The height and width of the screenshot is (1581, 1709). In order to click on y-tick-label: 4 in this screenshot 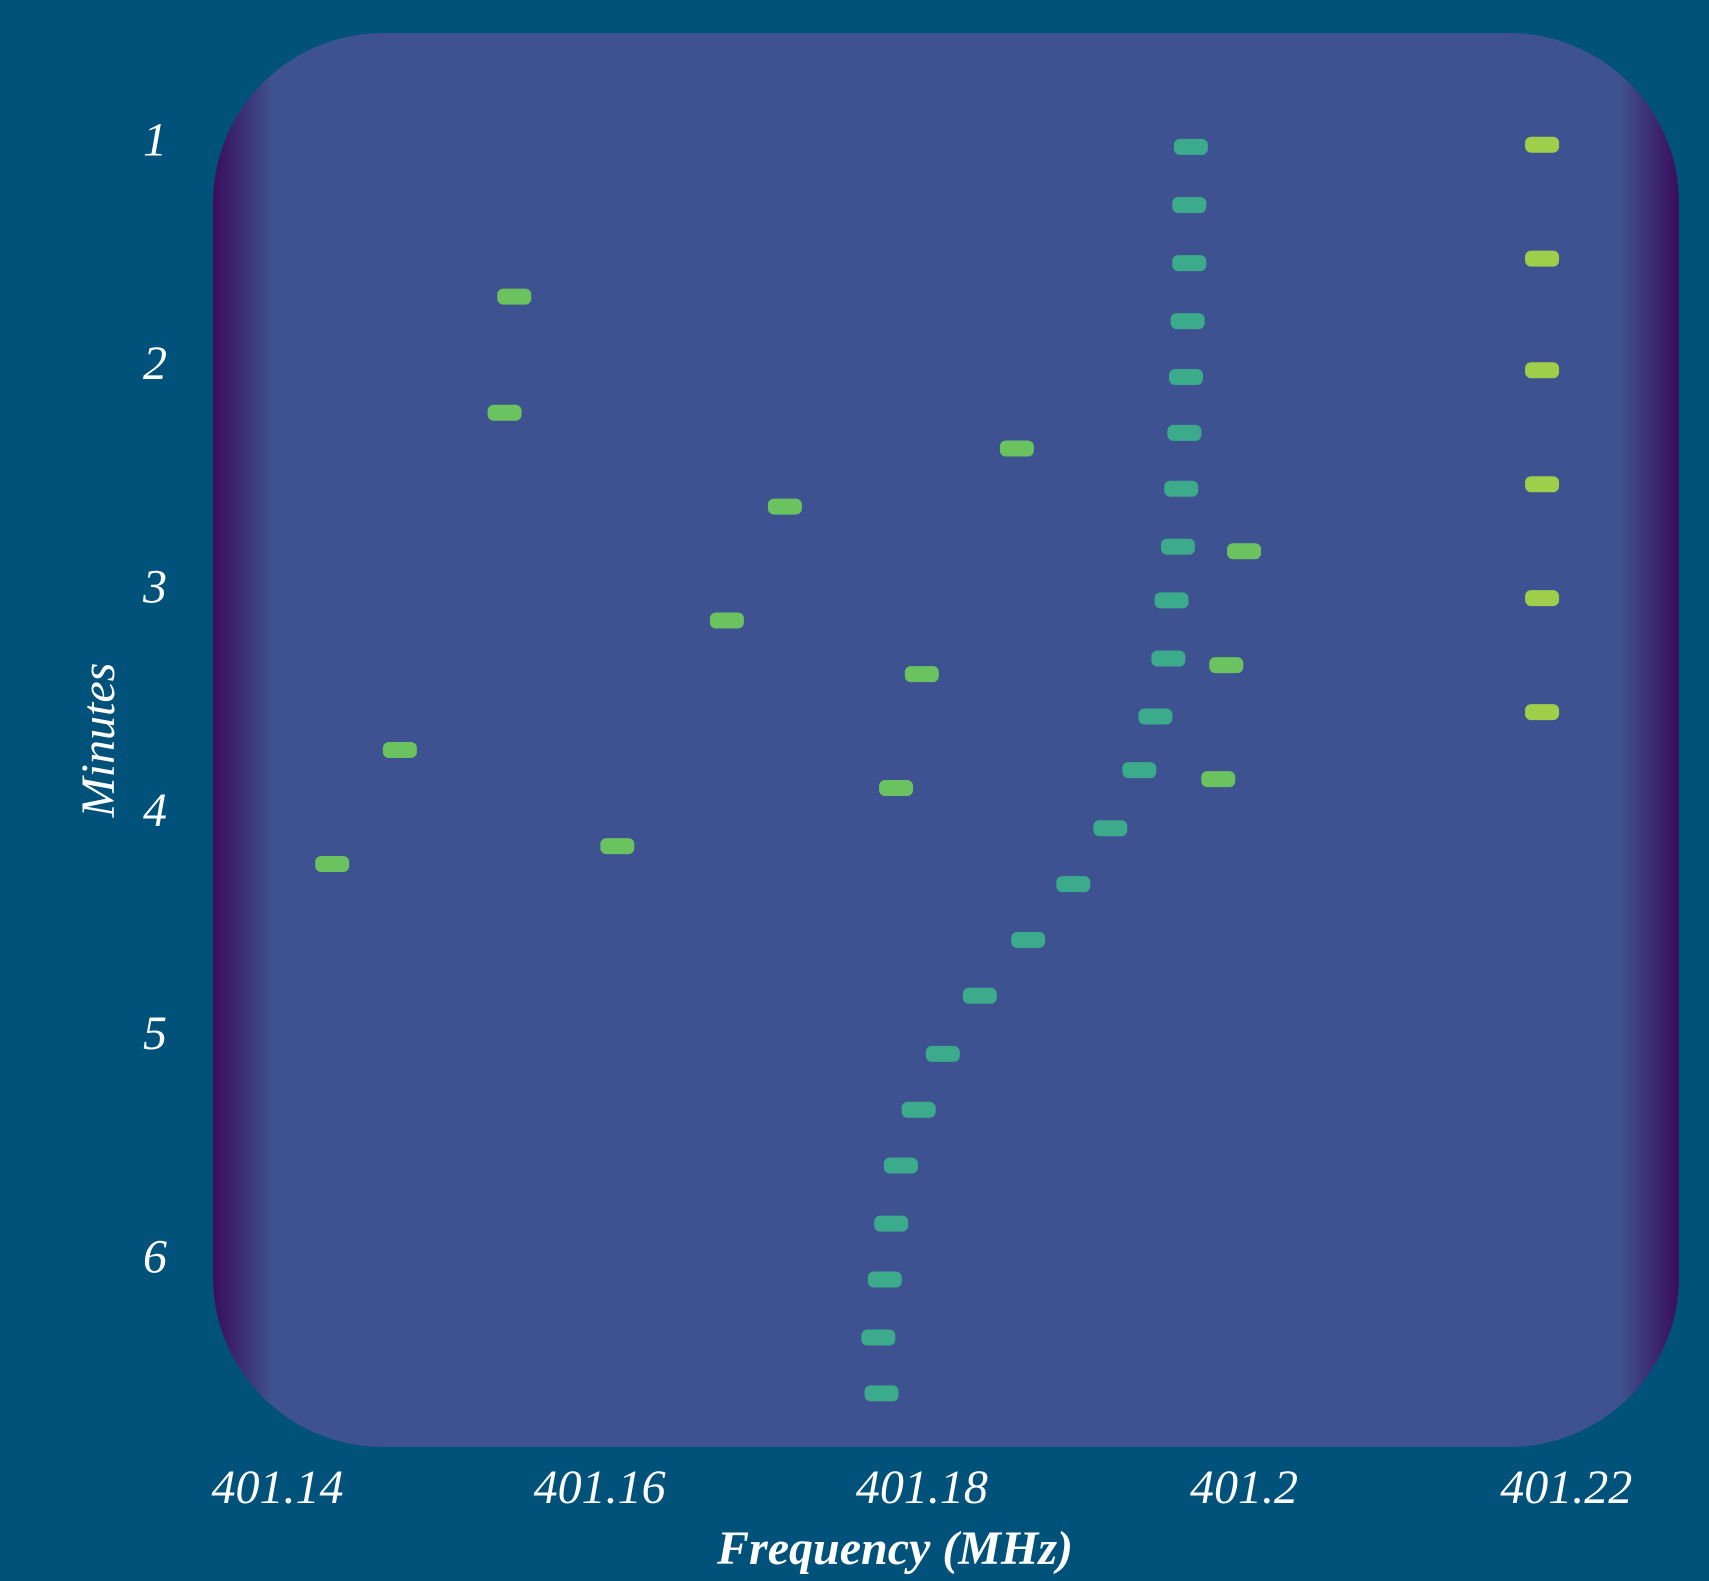, I will do `click(155, 810)`.